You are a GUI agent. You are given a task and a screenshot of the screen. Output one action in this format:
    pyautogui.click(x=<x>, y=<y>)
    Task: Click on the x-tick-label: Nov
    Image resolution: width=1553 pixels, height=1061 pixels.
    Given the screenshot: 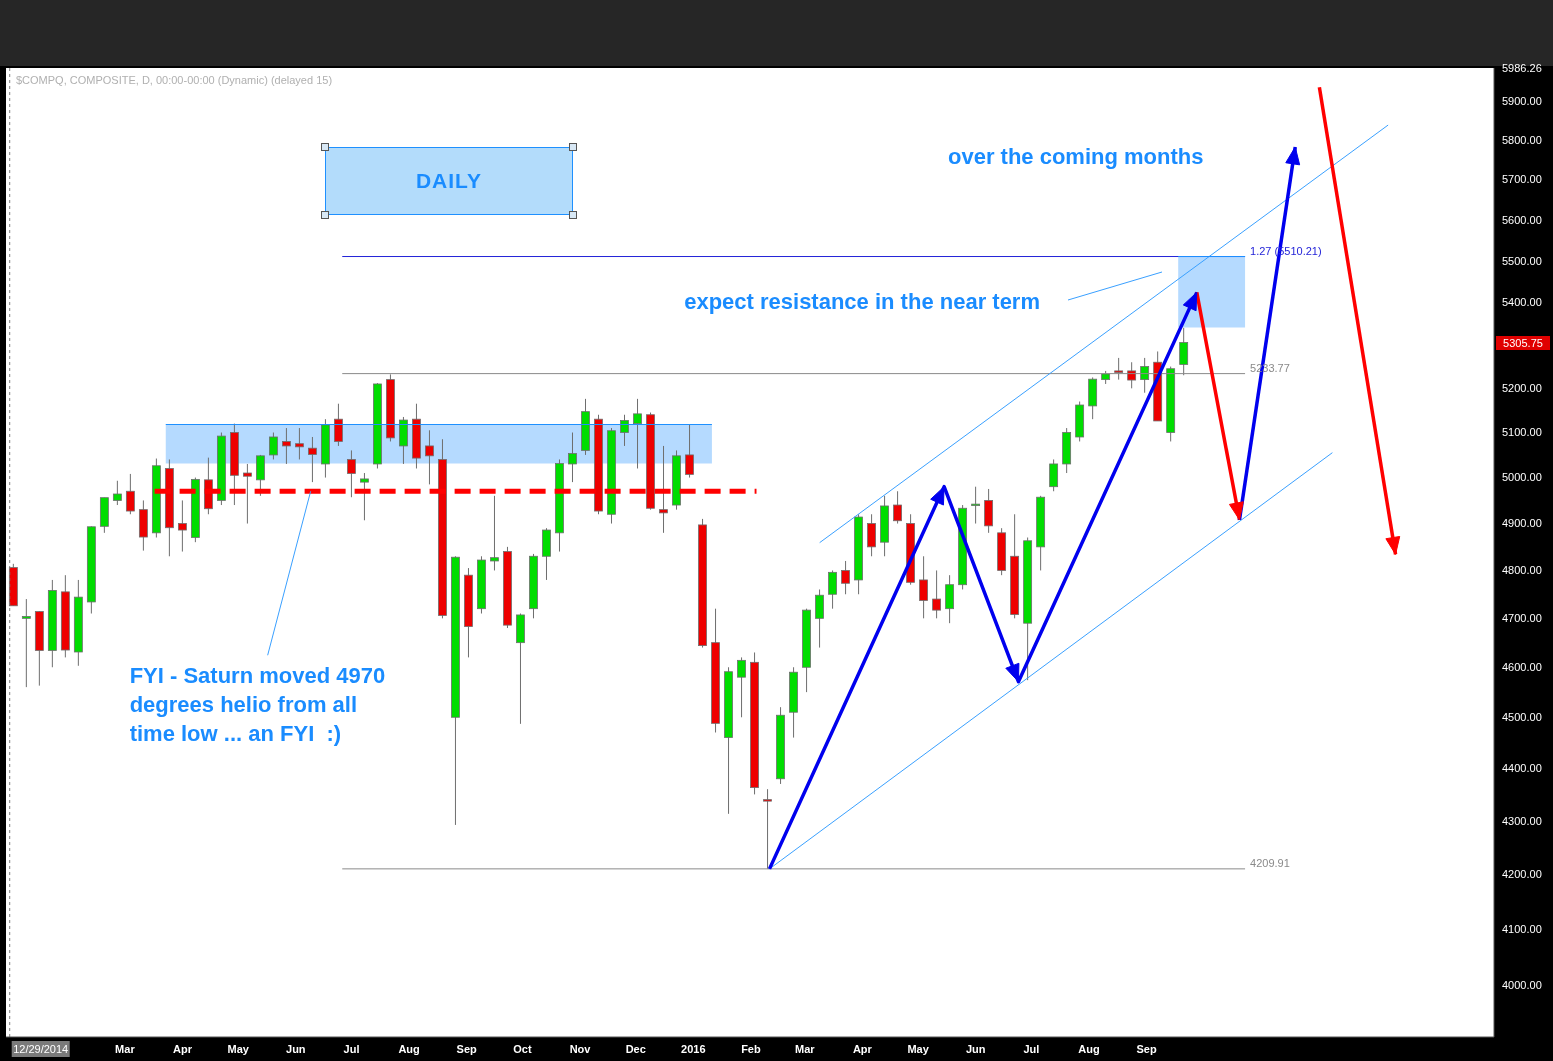 What is the action you would take?
    pyautogui.click(x=580, y=1048)
    